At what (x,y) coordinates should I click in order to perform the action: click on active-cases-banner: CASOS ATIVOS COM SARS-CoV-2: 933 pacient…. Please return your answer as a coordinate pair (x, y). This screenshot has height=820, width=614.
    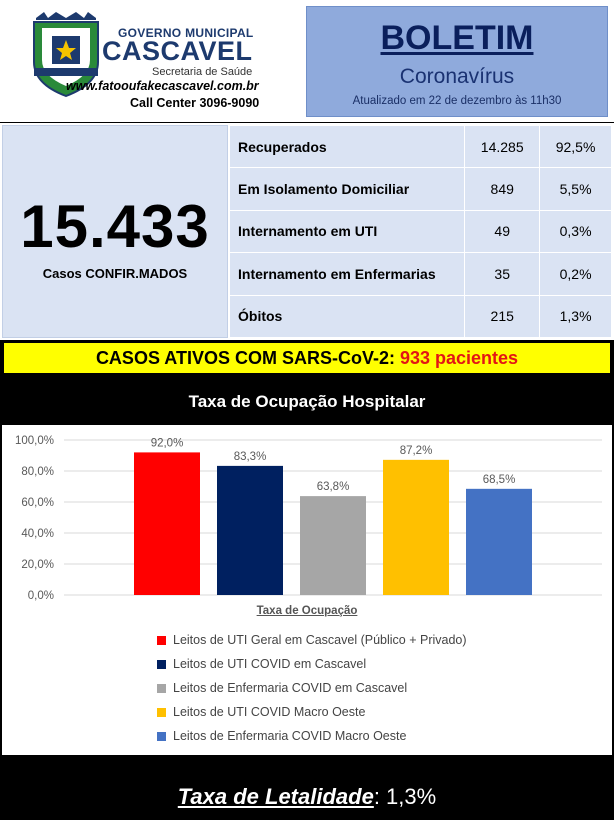
    Looking at the image, I should click on (307, 358).